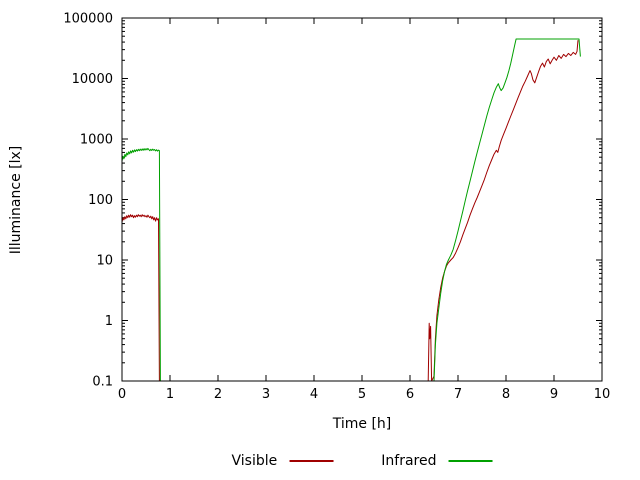 The height and width of the screenshot is (480, 640). What do you see at coordinates (362, 424) in the screenshot?
I see `x-axis-title: Time [h]` at bounding box center [362, 424].